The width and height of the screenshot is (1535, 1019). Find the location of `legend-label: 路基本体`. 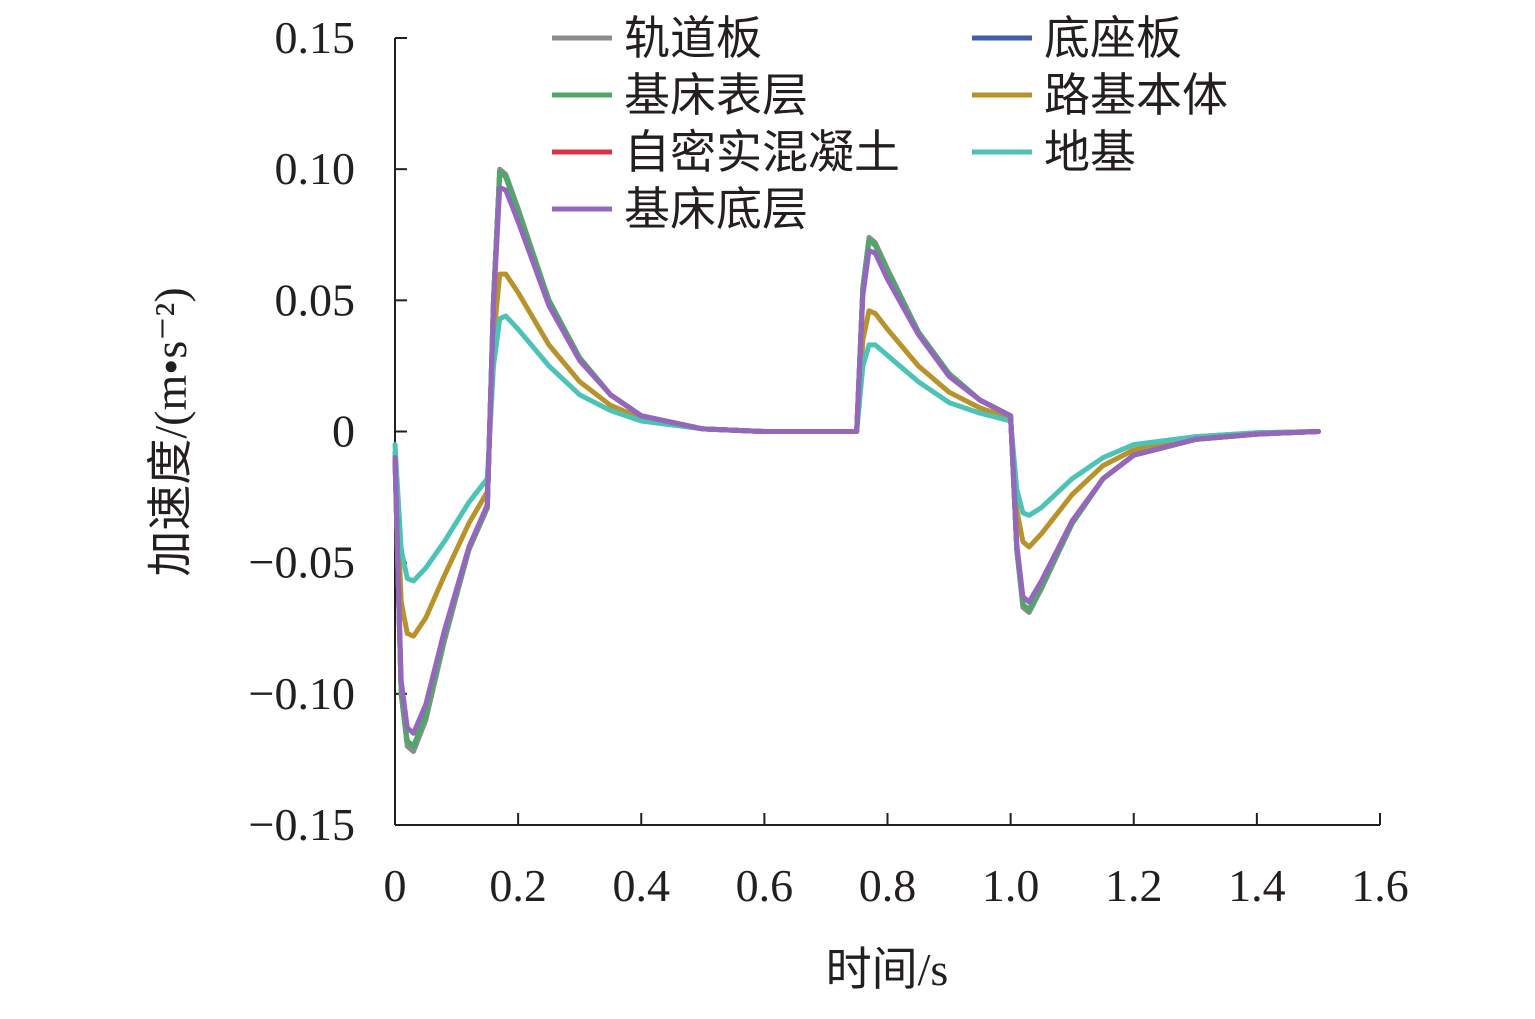

legend-label: 路基本体 is located at coordinates (1136, 95).